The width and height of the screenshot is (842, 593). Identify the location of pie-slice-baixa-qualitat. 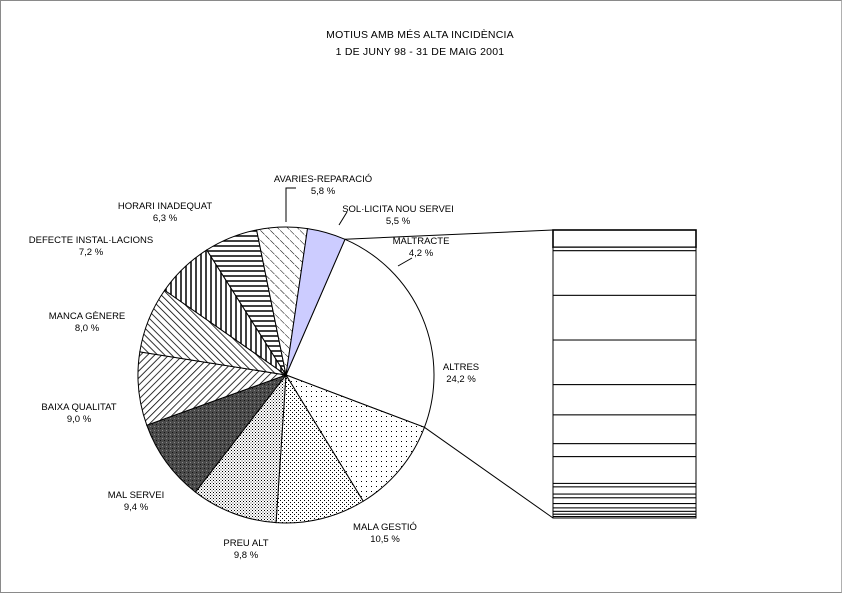
(217, 433).